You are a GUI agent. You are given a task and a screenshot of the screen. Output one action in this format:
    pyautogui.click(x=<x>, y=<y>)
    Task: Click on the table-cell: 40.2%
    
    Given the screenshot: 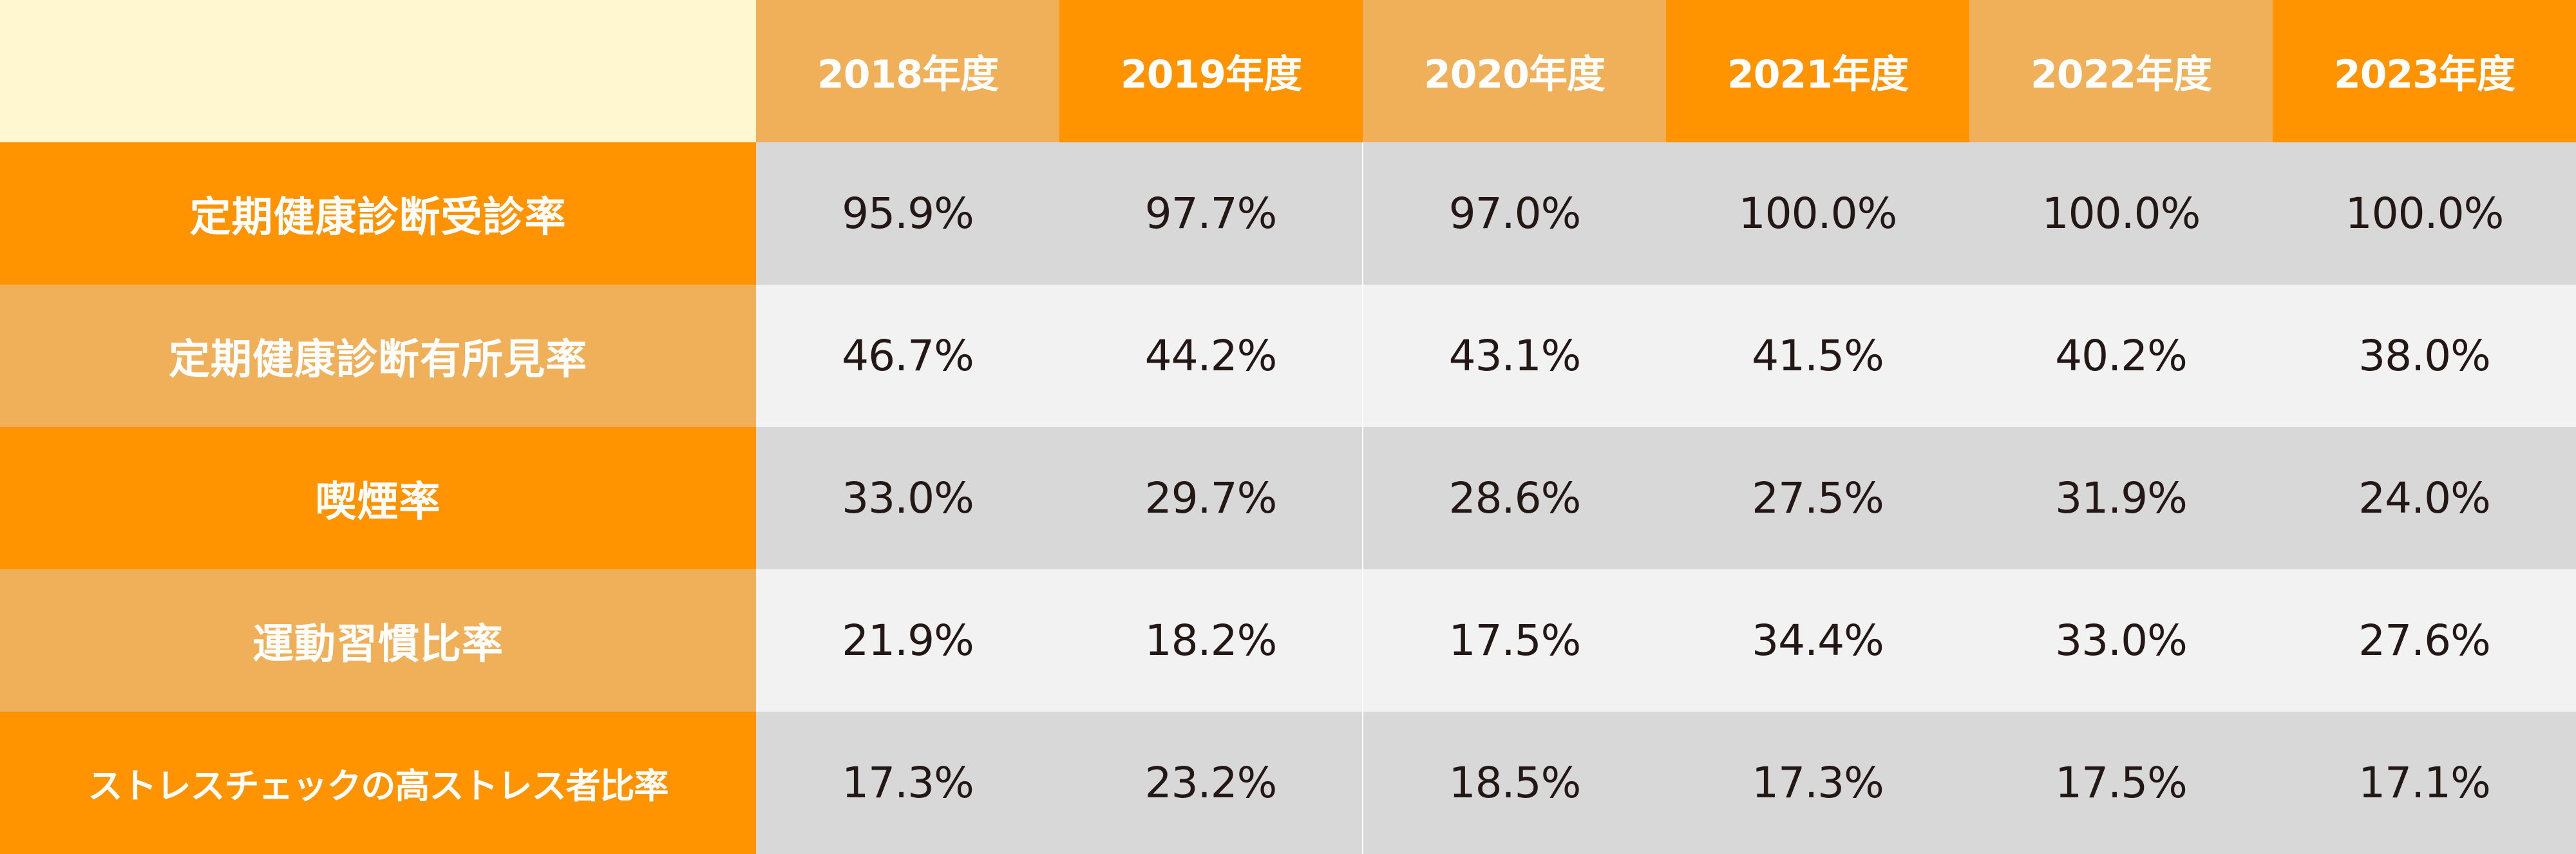 What is the action you would take?
    pyautogui.click(x=2121, y=356)
    